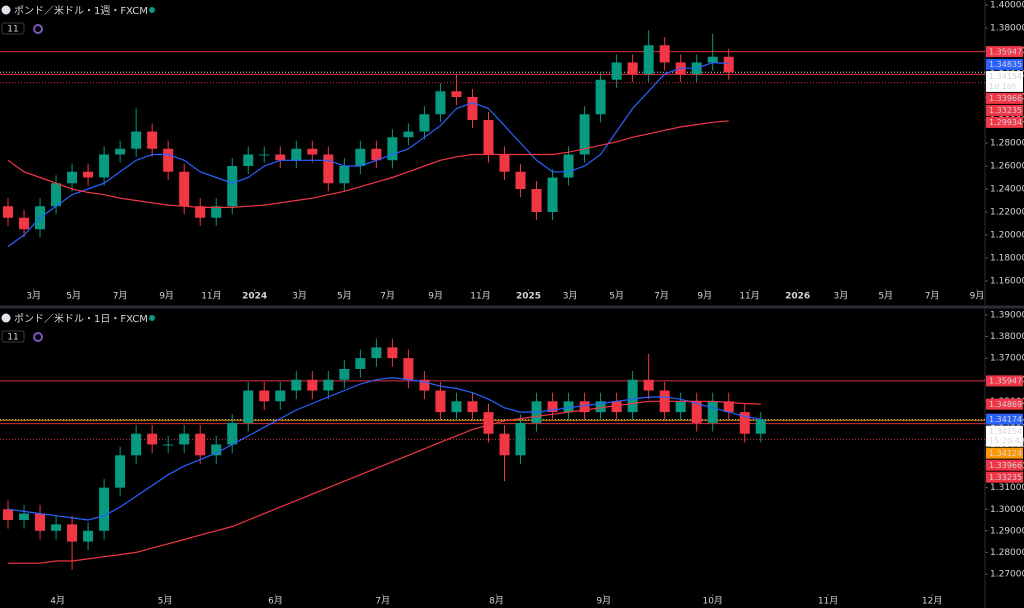  What do you see at coordinates (1007, 531) in the screenshot?
I see `y-tick-label: 1.29000` at bounding box center [1007, 531].